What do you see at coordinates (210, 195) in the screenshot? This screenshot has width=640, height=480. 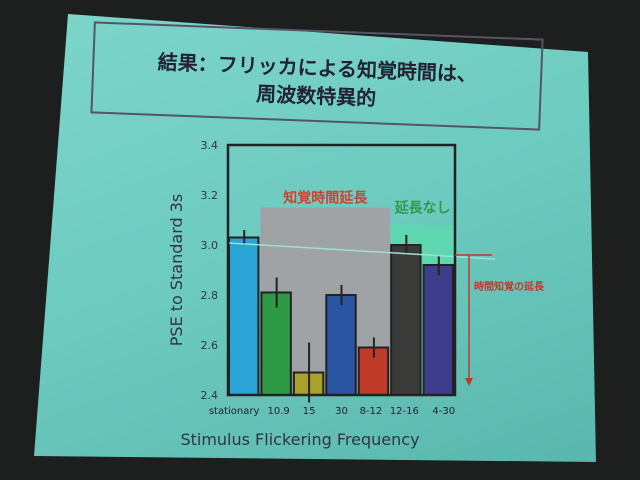 I see `y-tick-label: 3.2` at bounding box center [210, 195].